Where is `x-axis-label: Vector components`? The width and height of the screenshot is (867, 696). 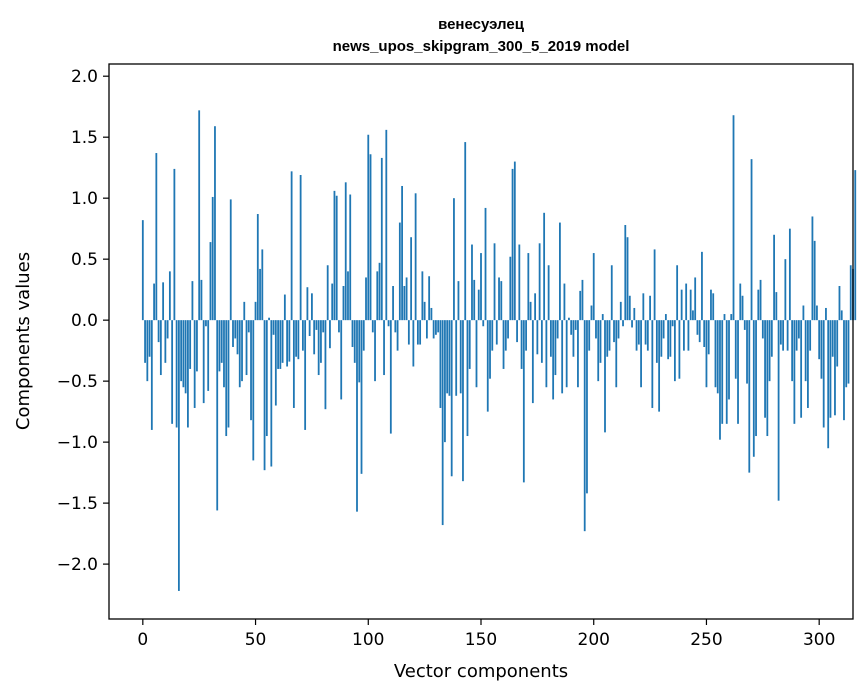 x-axis-label: Vector components is located at coordinates (481, 671).